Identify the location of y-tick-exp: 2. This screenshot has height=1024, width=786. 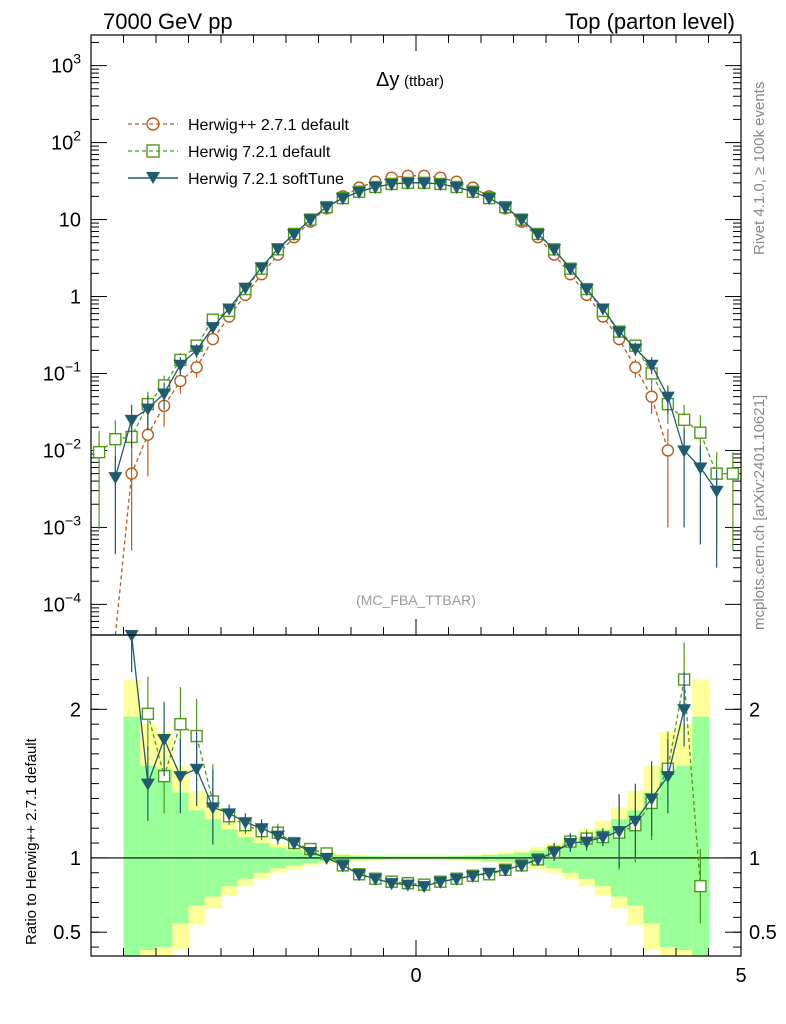
(77, 136).